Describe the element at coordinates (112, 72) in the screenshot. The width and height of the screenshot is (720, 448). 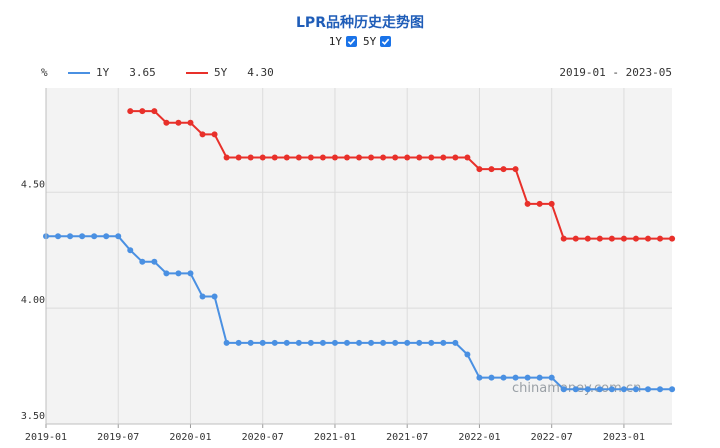
I see `legend-item-1y: 1Y 3.65` at that location.